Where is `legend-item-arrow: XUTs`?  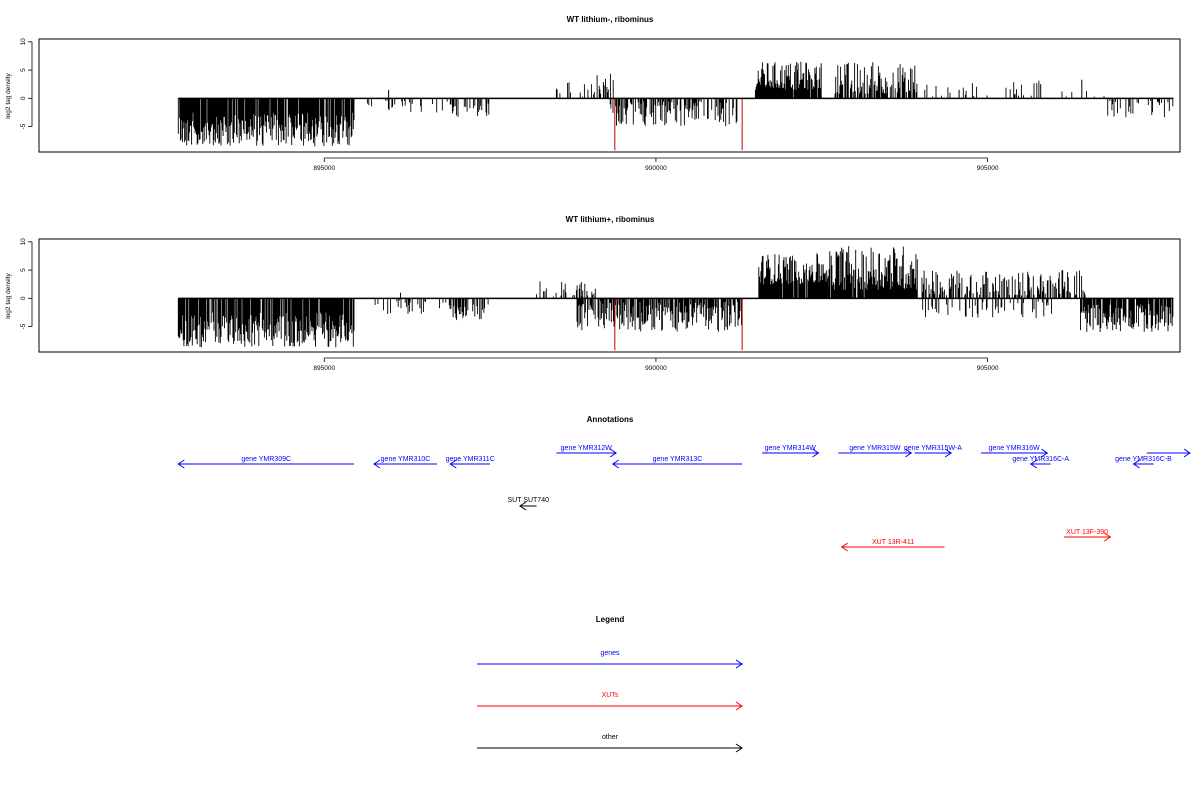
legend-item-arrow: XUTs is located at coordinates (610, 701).